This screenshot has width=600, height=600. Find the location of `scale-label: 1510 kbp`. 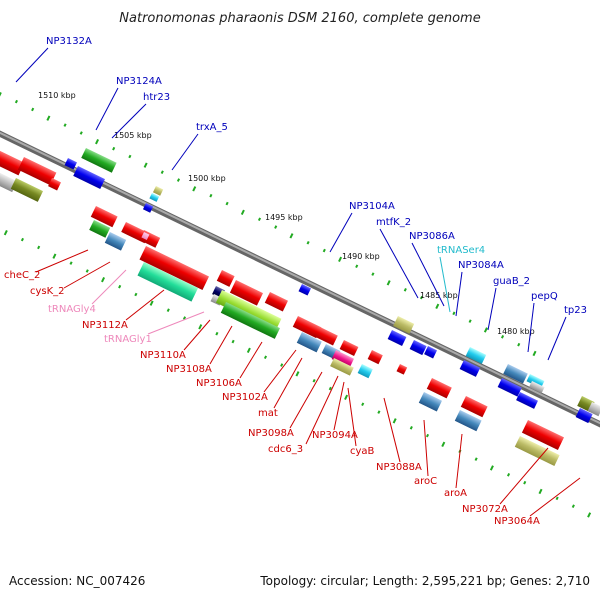

scale-label: 1510 kbp is located at coordinates (57, 95).